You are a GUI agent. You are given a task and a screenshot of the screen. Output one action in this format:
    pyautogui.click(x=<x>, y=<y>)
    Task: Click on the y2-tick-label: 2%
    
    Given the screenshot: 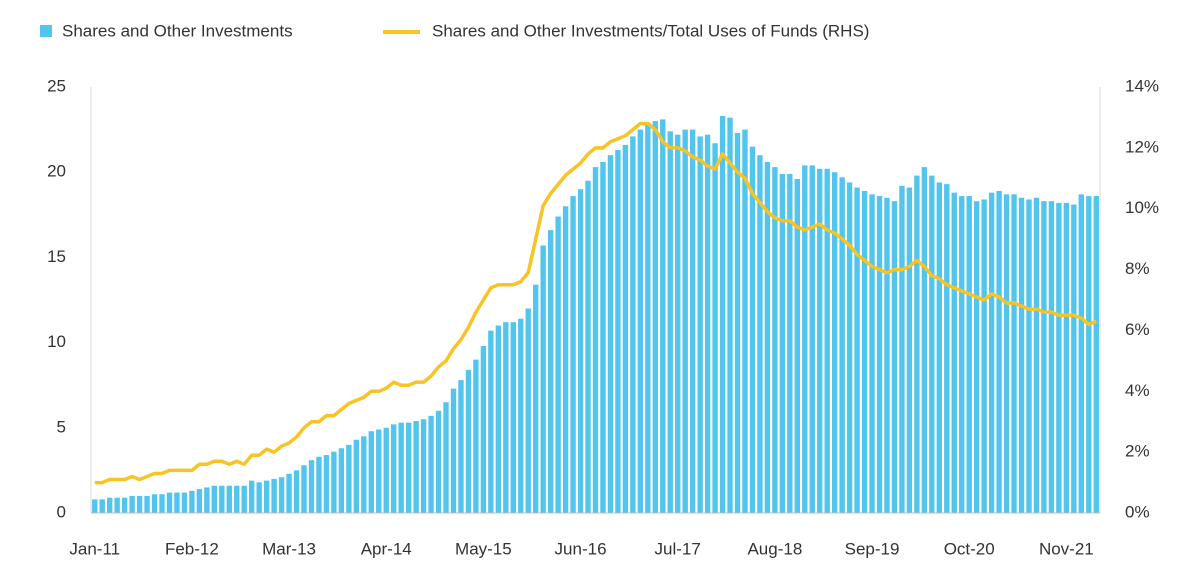 What is the action you would take?
    pyautogui.click(x=1137, y=451)
    